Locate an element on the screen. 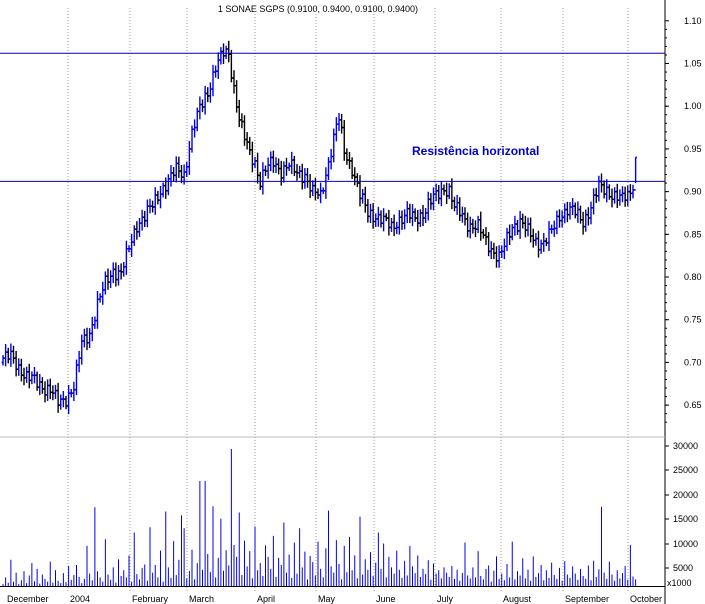 Image resolution: width=705 pixels, height=604 pixels. price-tick-label: 0.80 is located at coordinates (693, 277).